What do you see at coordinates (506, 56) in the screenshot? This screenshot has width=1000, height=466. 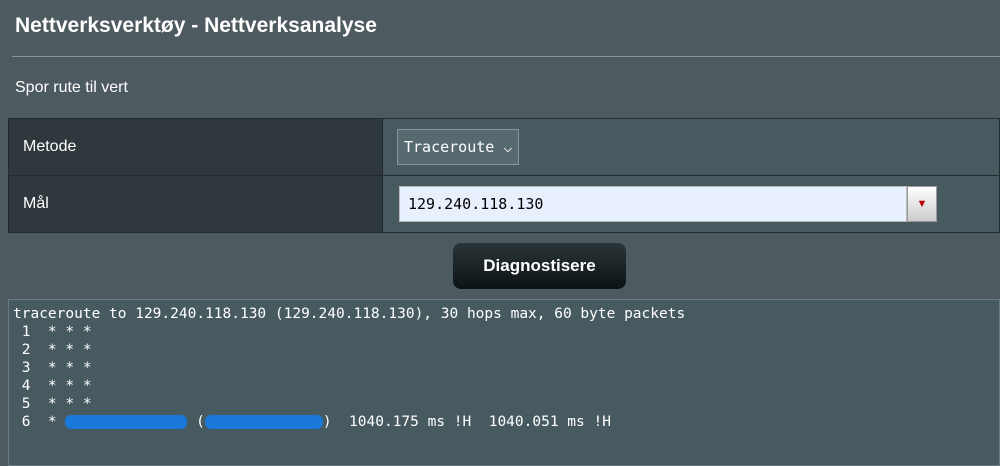 I see `divider` at bounding box center [506, 56].